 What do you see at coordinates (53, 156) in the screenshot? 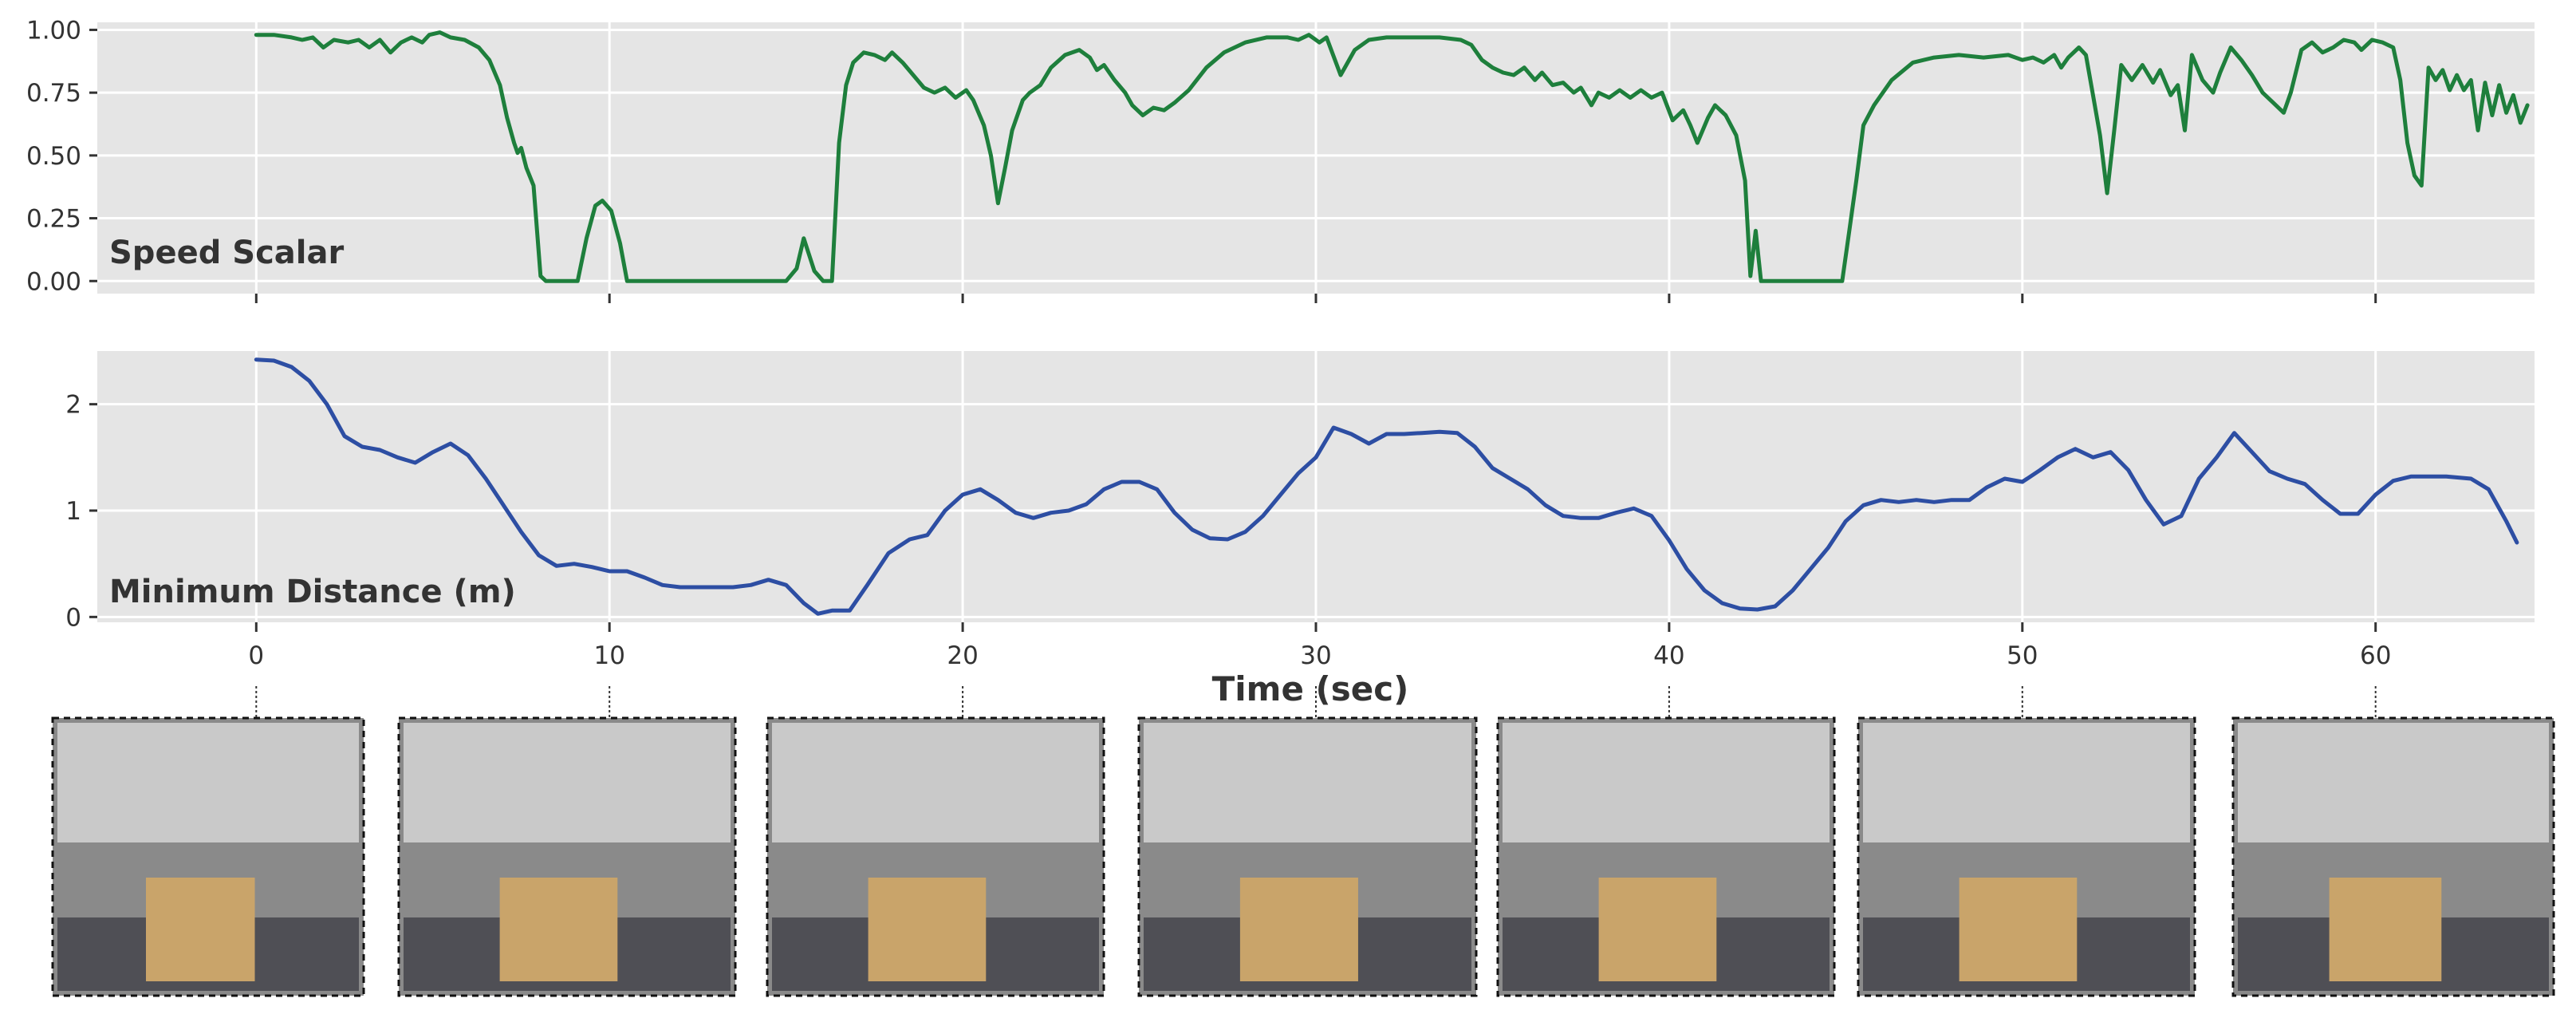
I see `y-tick-label: 0.50` at bounding box center [53, 156].